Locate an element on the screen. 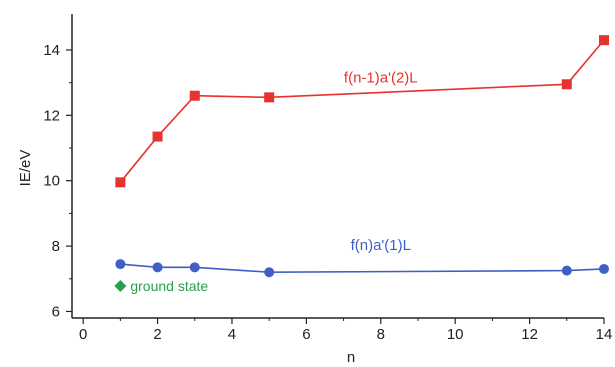  y-tick-label: 6 is located at coordinates (56, 311).